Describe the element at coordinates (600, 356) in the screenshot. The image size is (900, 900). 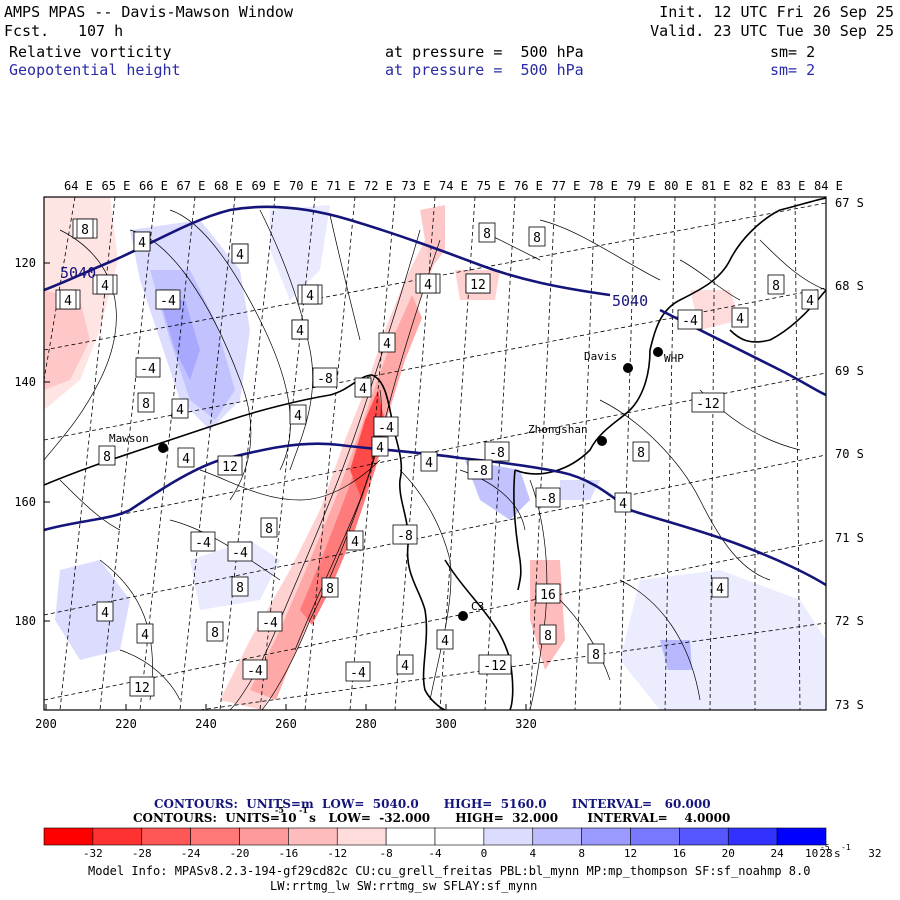
I see `station-label: Davis` at that location.